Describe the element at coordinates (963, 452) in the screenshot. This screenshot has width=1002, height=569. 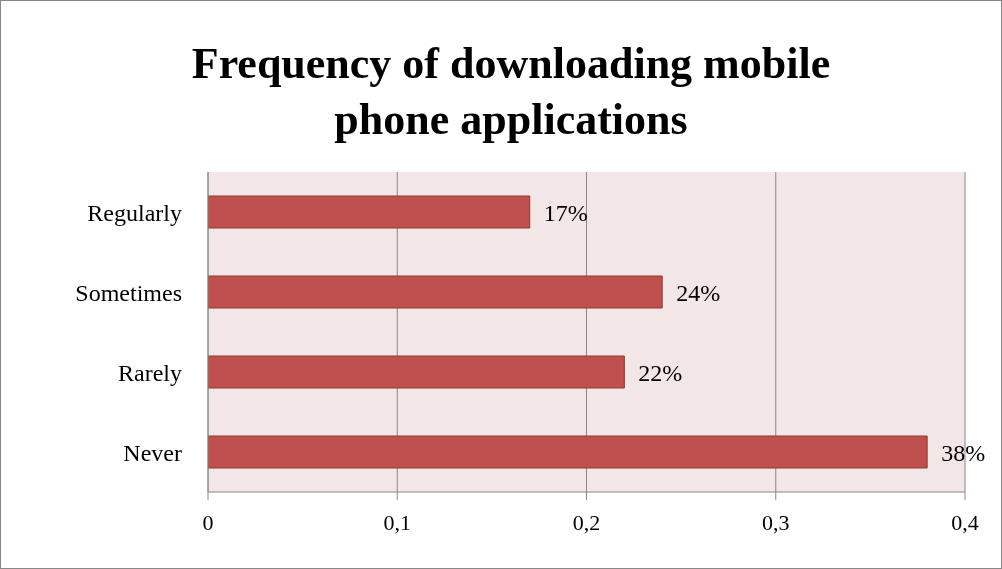
I see `data-label: 38%` at that location.